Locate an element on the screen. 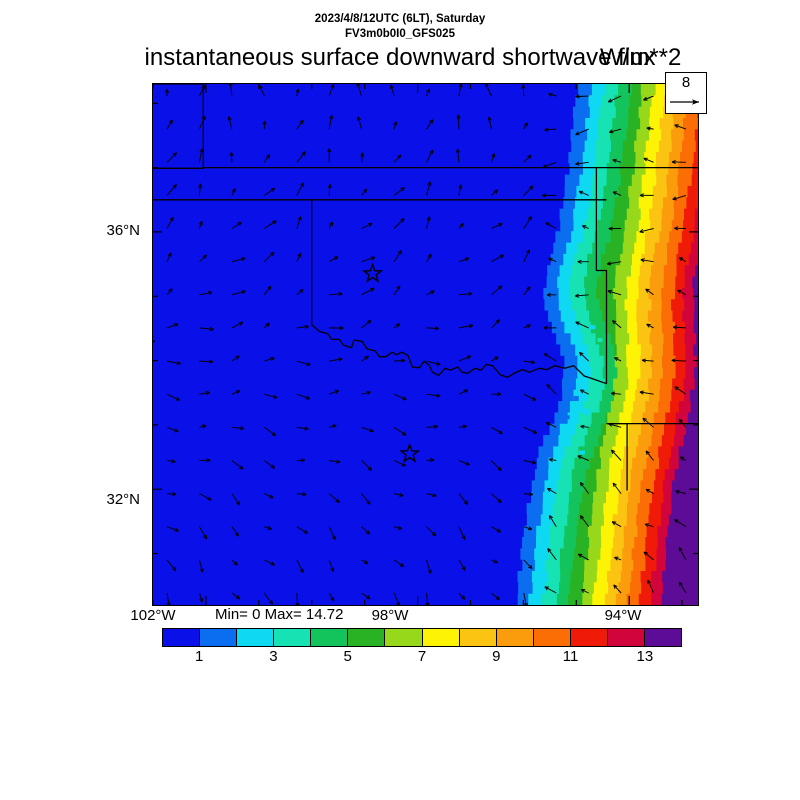  field-contour-band is located at coordinates (679, 344).